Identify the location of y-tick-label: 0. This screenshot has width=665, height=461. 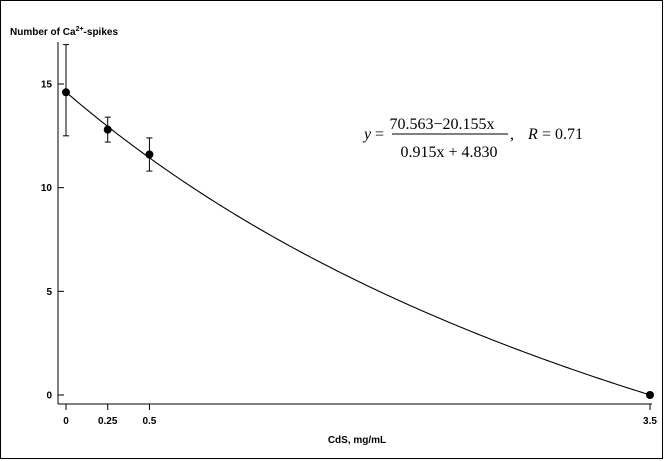
(49, 396).